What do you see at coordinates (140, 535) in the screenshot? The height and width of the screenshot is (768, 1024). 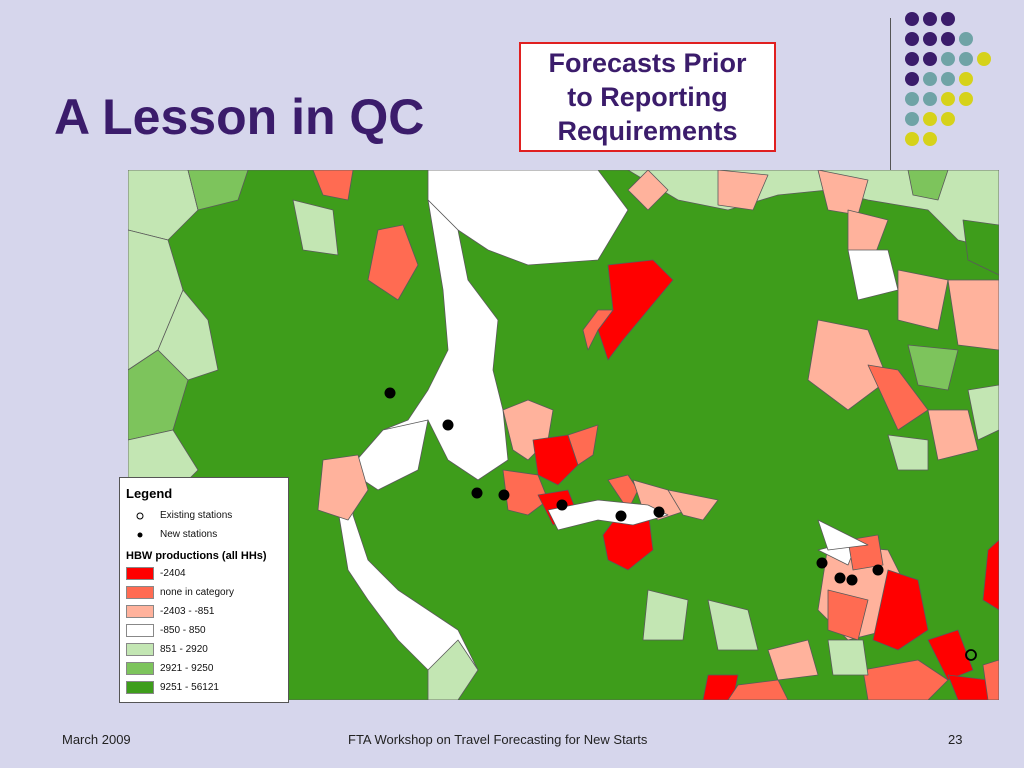 I see `filled-circle-icon` at bounding box center [140, 535].